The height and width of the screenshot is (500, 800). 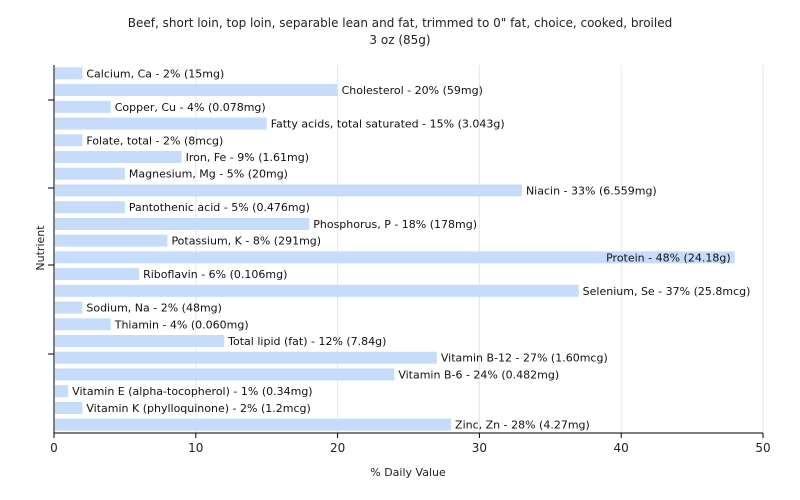 What do you see at coordinates (412, 90) in the screenshot?
I see `bar-label: Cholesterol - 20% (59mg)` at bounding box center [412, 90].